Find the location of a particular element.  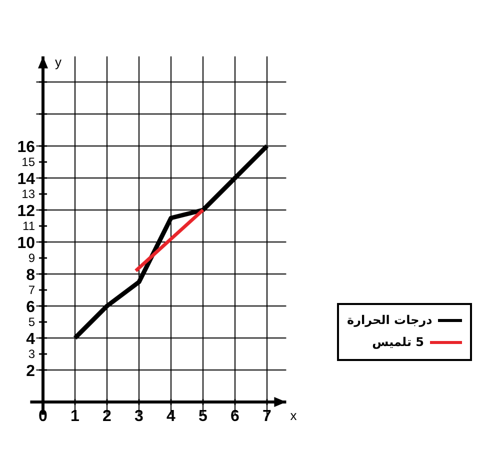

y-tick-label: 3 is located at coordinates (32, 354).